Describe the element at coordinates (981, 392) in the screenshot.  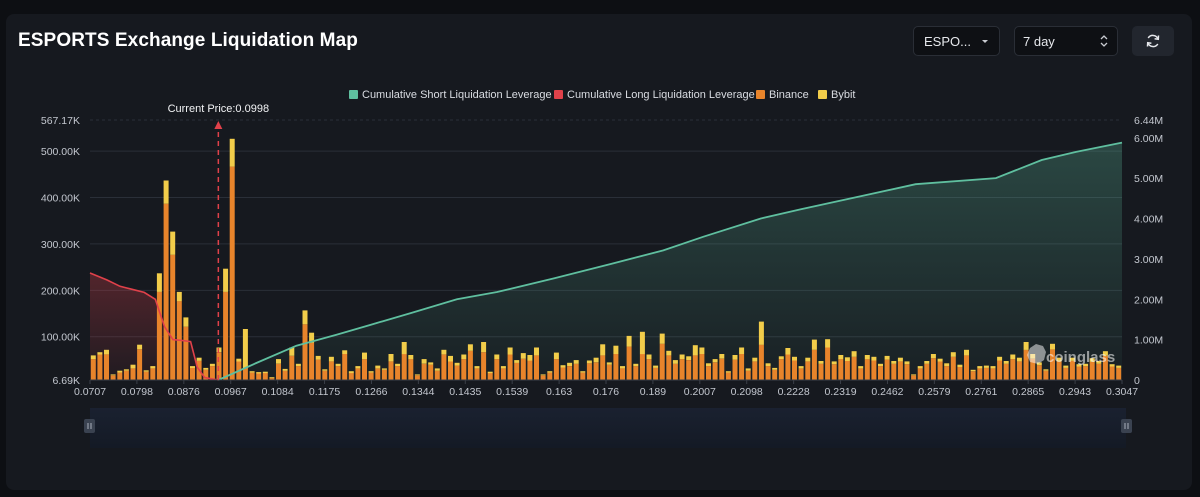
I see `x-tick-label: 0.2761` at that location.